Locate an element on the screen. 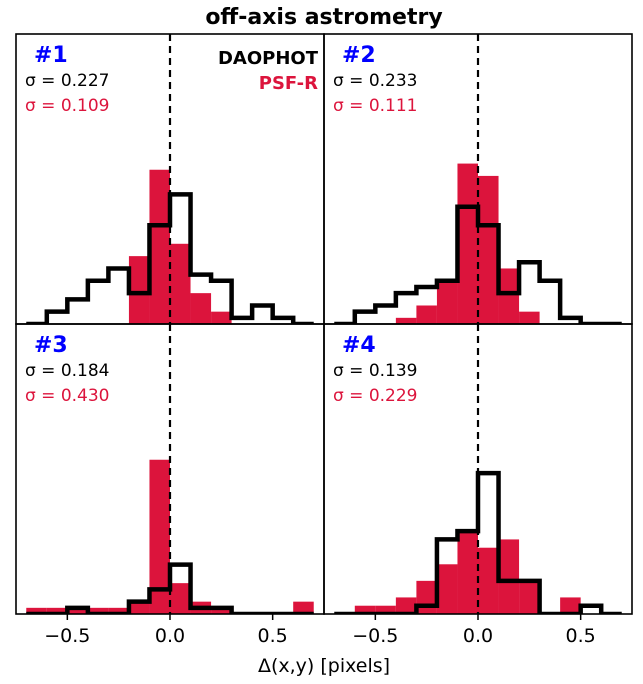 The width and height of the screenshot is (643, 684). sigma-psfr-label: σ = 0.111 is located at coordinates (375, 106).